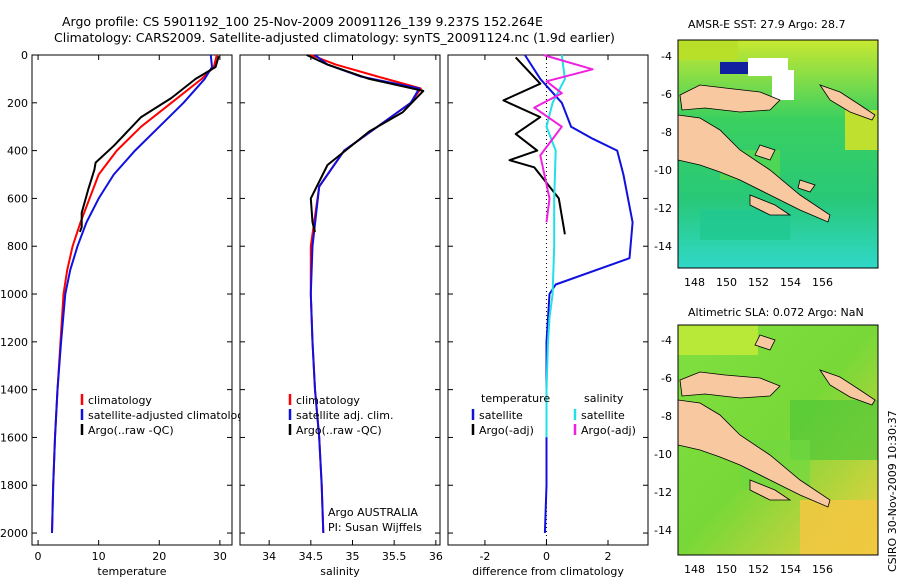 The width and height of the screenshot is (900, 580). What do you see at coordinates (666, 56) in the screenshot?
I see `sst-ytick: -4` at bounding box center [666, 56].